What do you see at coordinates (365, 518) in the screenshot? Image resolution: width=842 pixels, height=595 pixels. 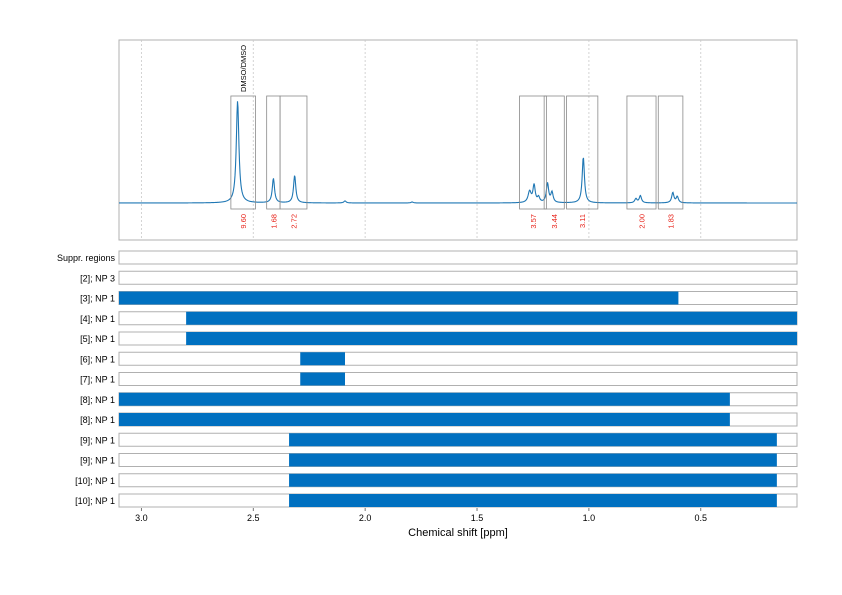 I see `x-tick-label: 2.0` at bounding box center [365, 518].